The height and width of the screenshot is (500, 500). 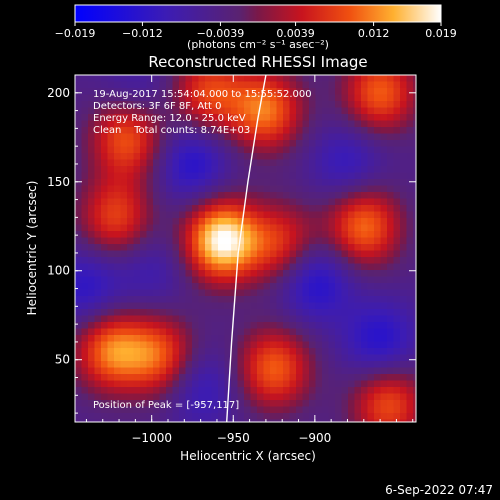 I want to click on annotation-peak-position: Position of Peak = [-957,117], so click(x=166, y=405).